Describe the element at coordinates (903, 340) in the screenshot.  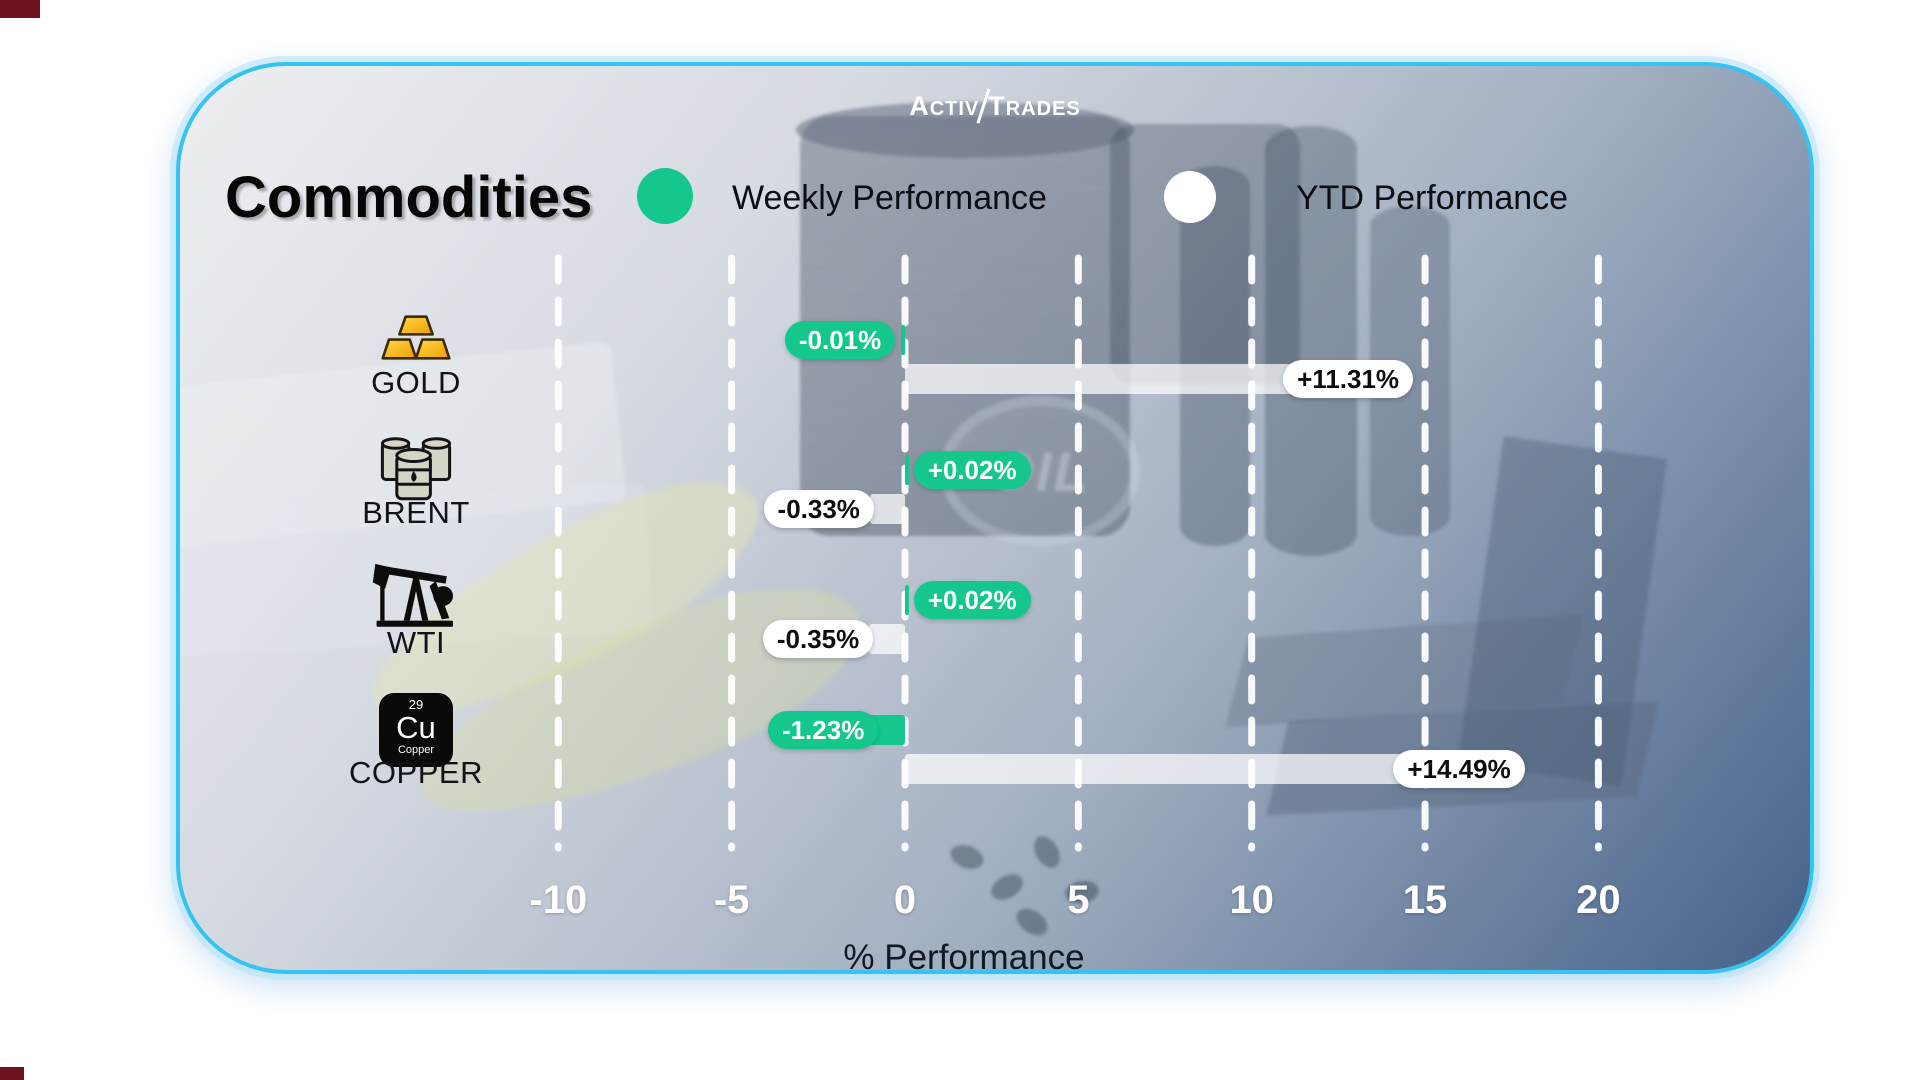
I see `gold-weekly-bar` at that location.